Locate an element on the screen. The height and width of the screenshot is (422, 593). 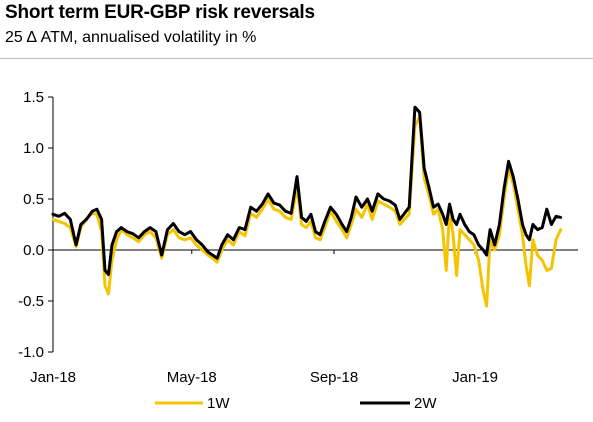
legend-label-2w: 2W is located at coordinates (425, 403).